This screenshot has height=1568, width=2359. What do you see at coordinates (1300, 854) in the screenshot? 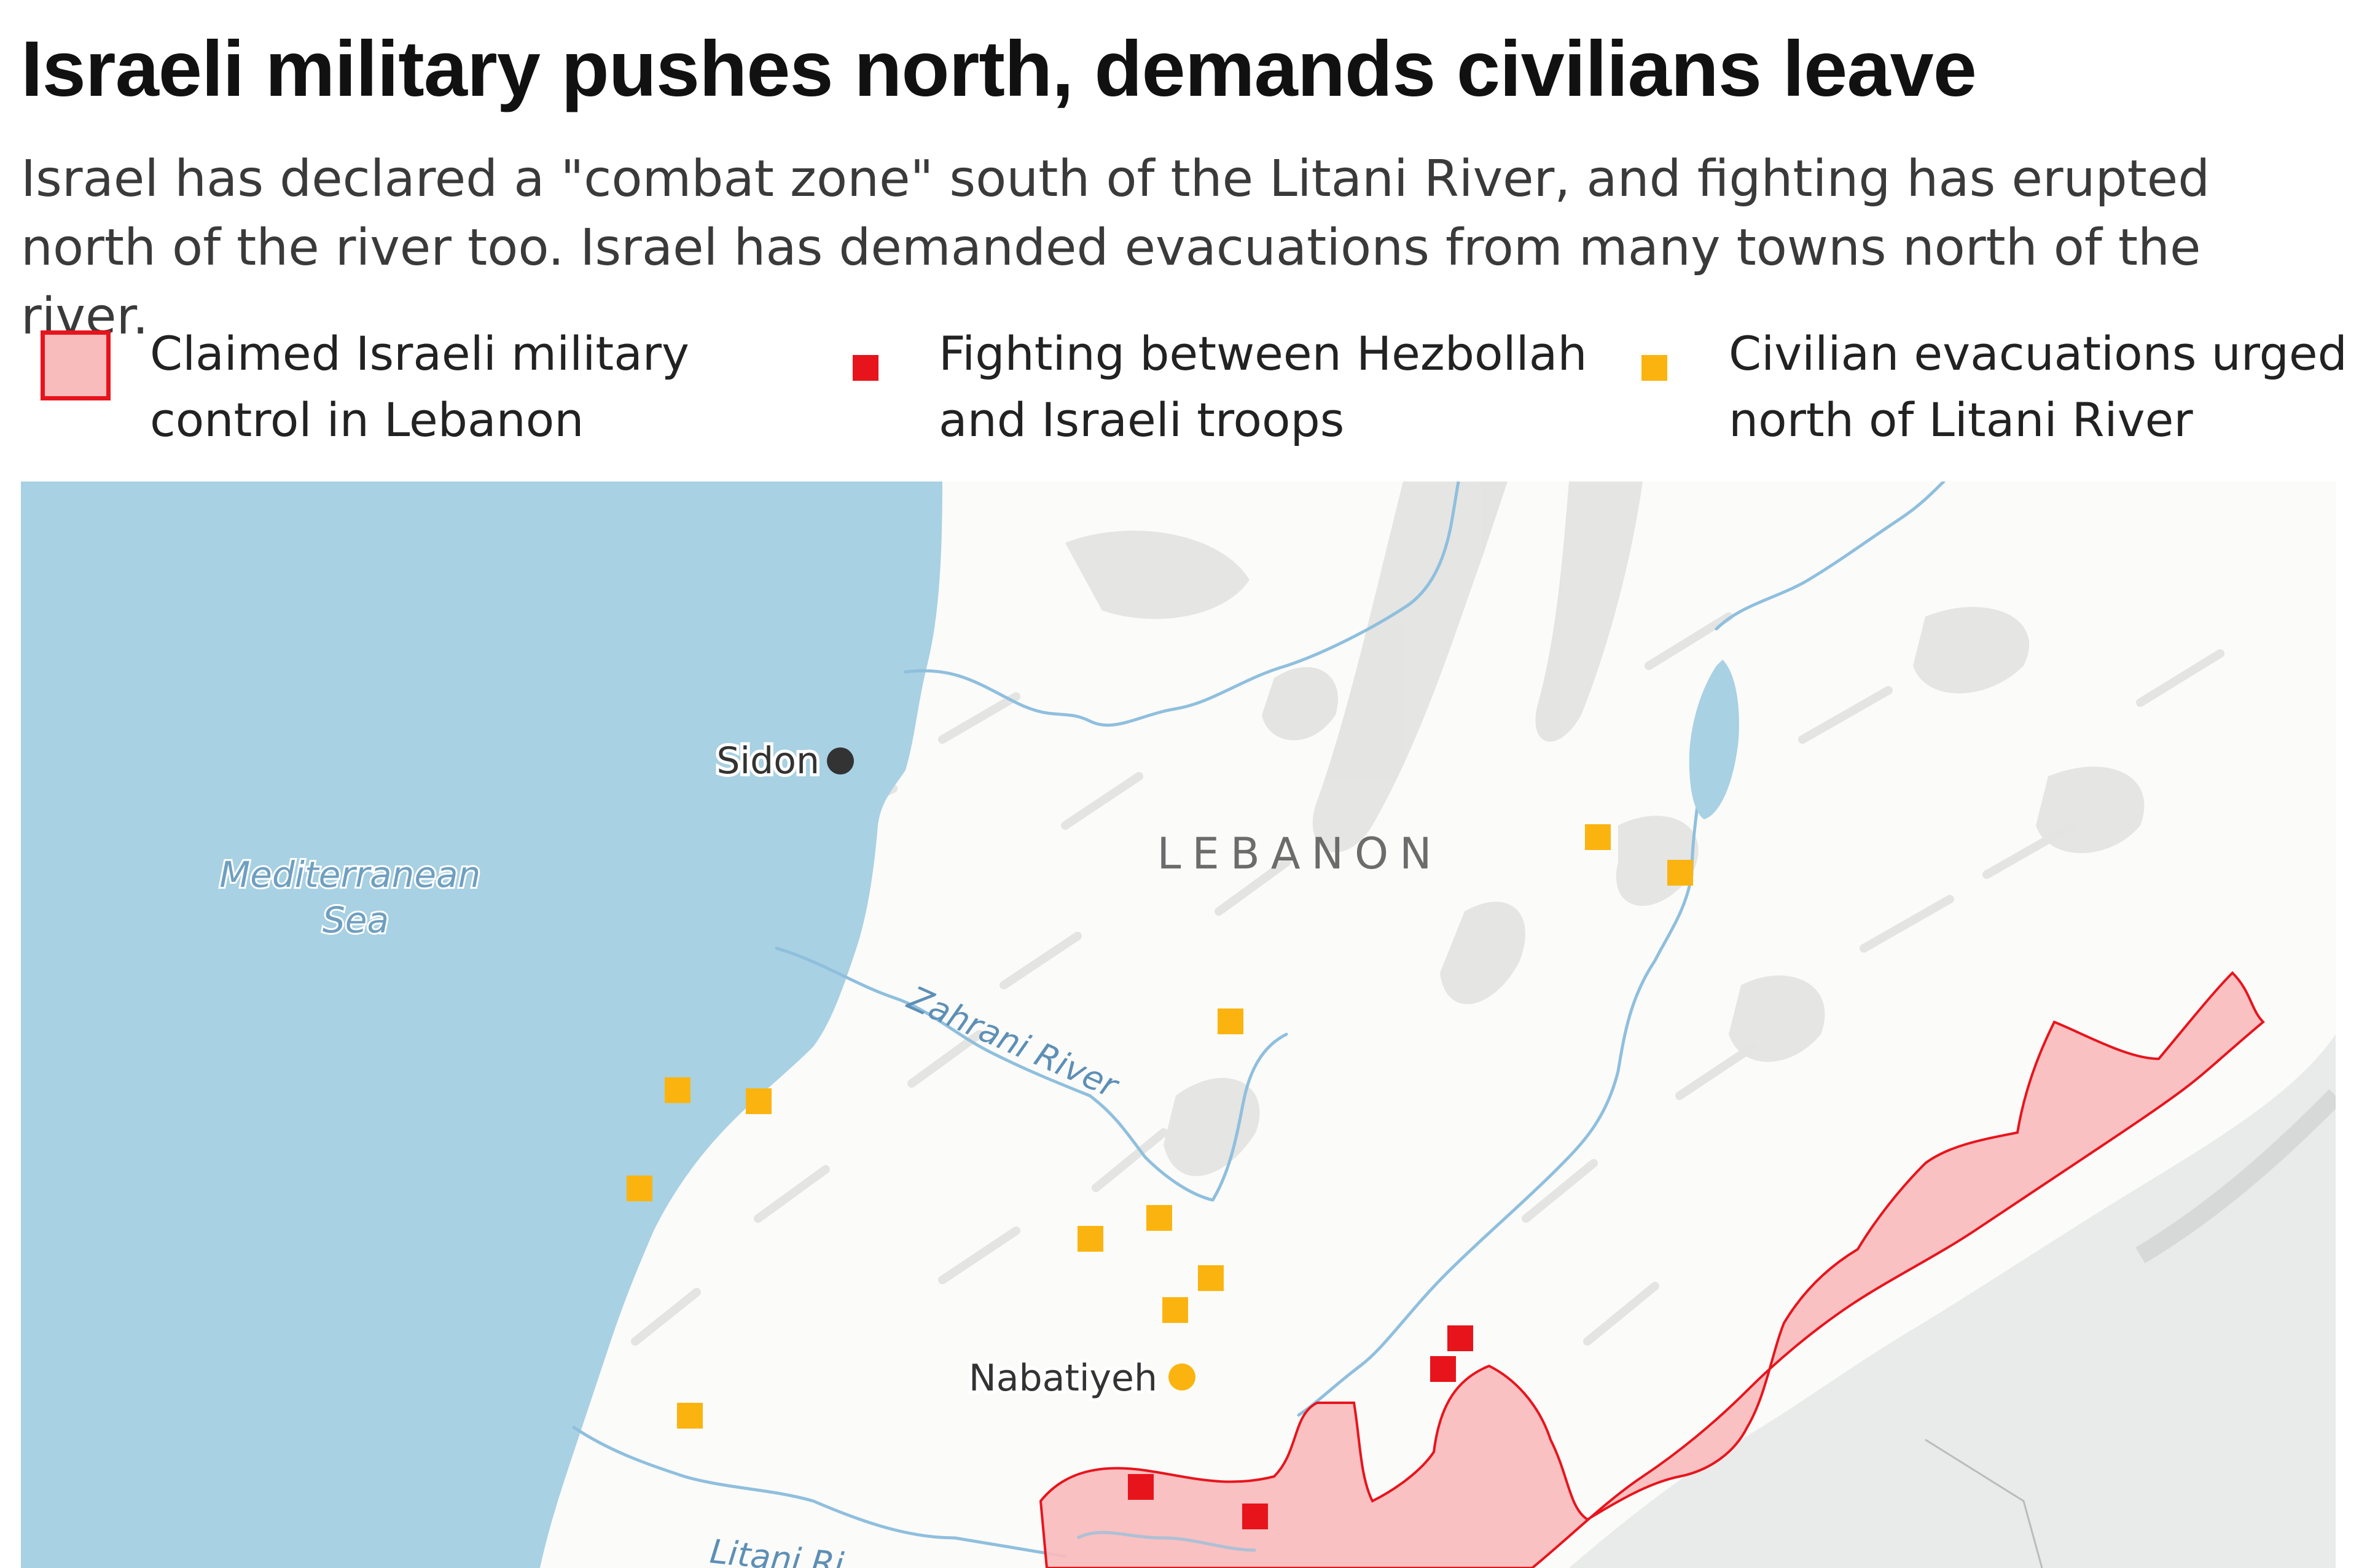
I see `country-label-lebanon: LEBANON` at bounding box center [1300, 854].